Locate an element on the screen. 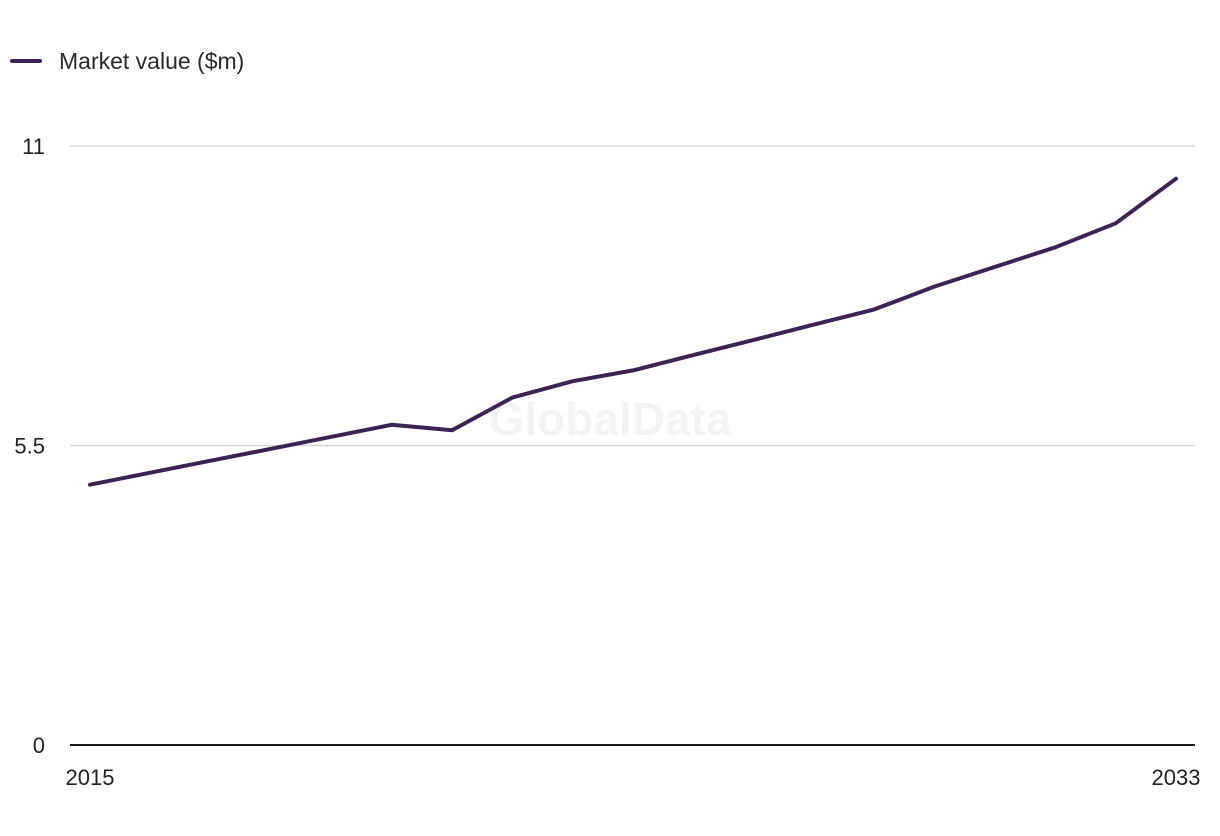 This screenshot has height=836, width=1220. x-tick-label: 2015 is located at coordinates (90, 777).